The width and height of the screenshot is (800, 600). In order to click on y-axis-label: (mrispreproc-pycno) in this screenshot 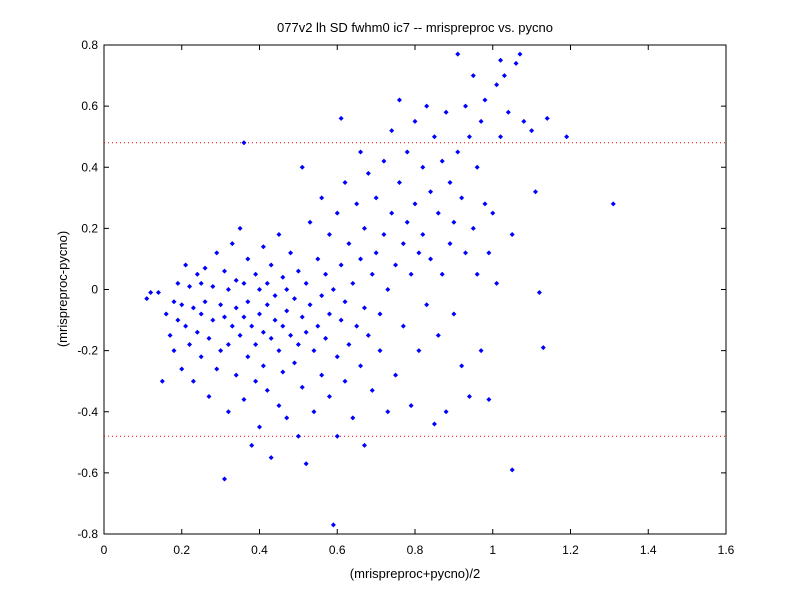, I will do `click(62, 289)`.